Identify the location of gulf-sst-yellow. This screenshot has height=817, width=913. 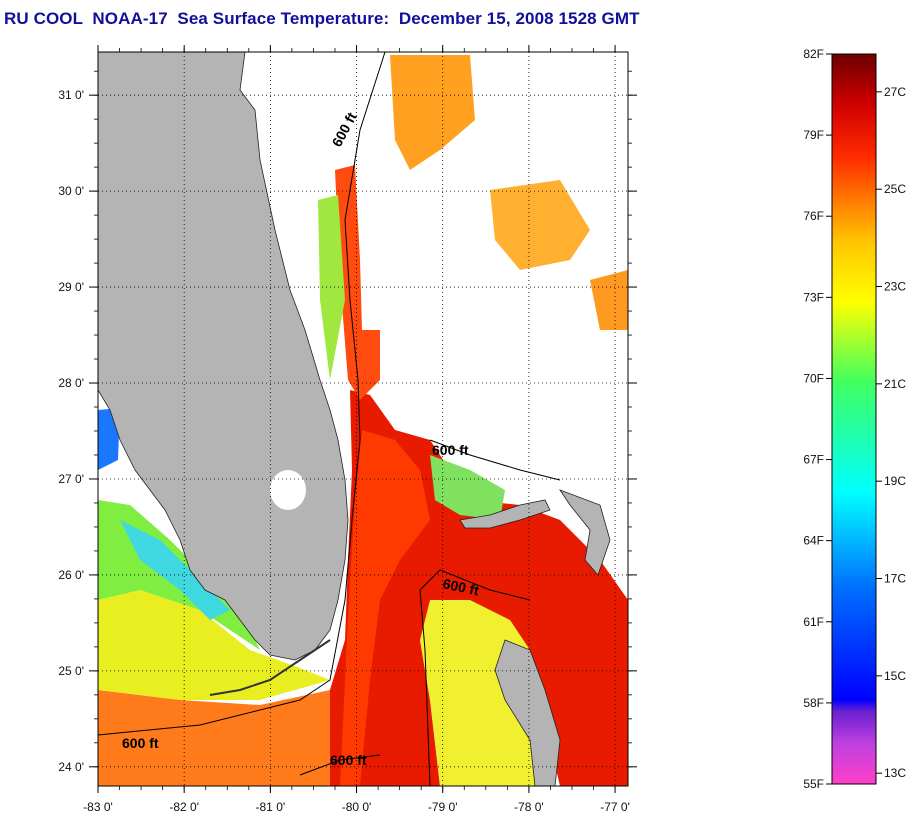
(214, 645).